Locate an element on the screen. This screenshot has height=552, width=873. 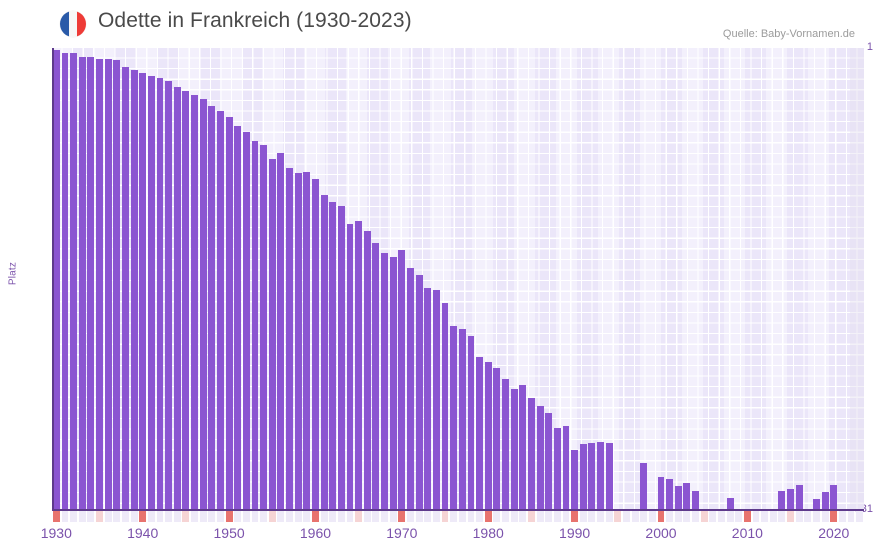
x-axis-tick-strip is located at coordinates (458, 516).